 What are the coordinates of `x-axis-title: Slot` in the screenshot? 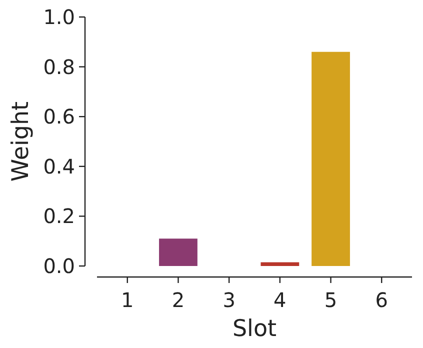 It's located at (254, 329).